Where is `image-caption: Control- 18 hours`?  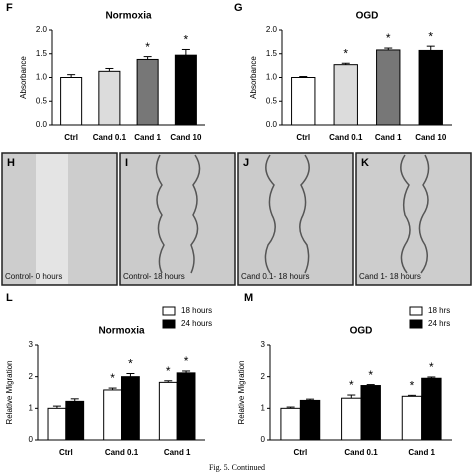
image-caption: Control- 18 hours is located at coordinates (154, 276).